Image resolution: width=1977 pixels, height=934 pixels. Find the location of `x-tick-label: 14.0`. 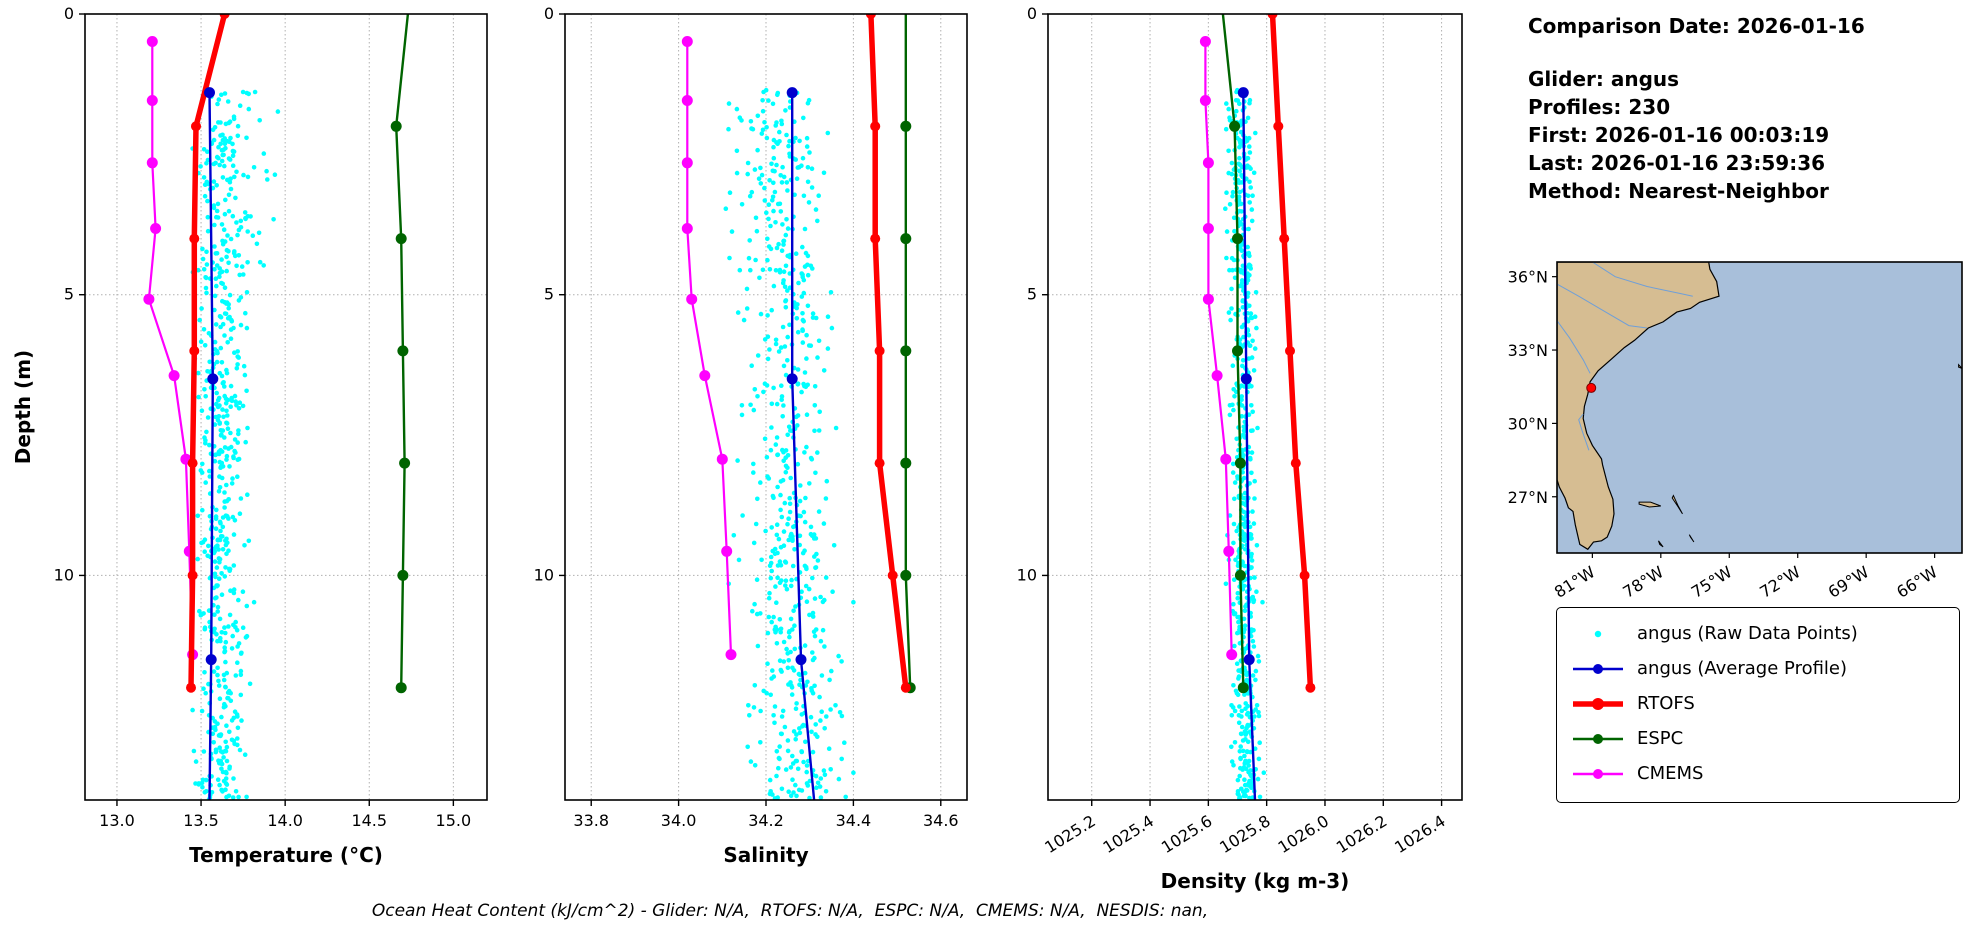

x-tick-label: 14.0 is located at coordinates (285, 820).